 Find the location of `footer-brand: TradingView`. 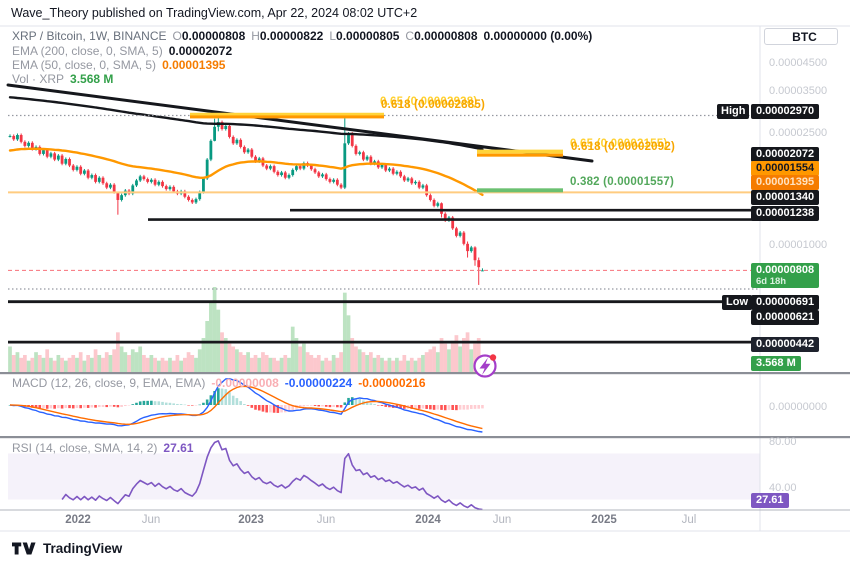

footer-brand: TradingView is located at coordinates (67, 548).